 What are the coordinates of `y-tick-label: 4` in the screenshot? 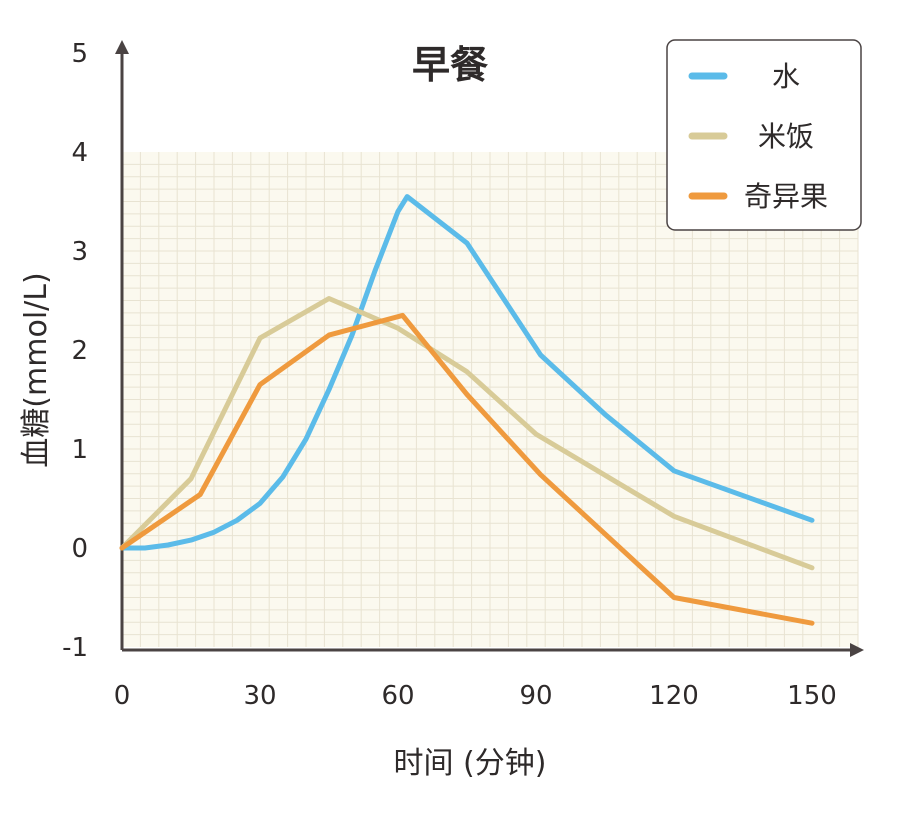 It's located at (79, 153).